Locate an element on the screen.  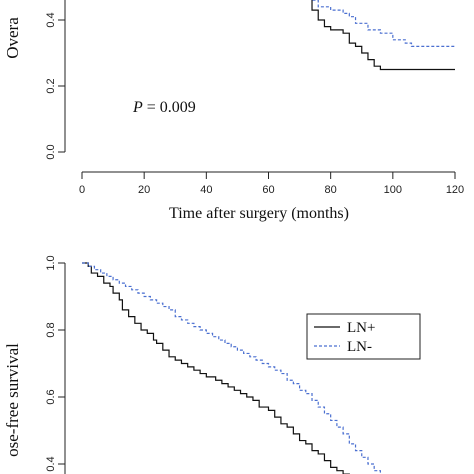
top-x-tick-label-5: 100 is located at coordinates (393, 190).